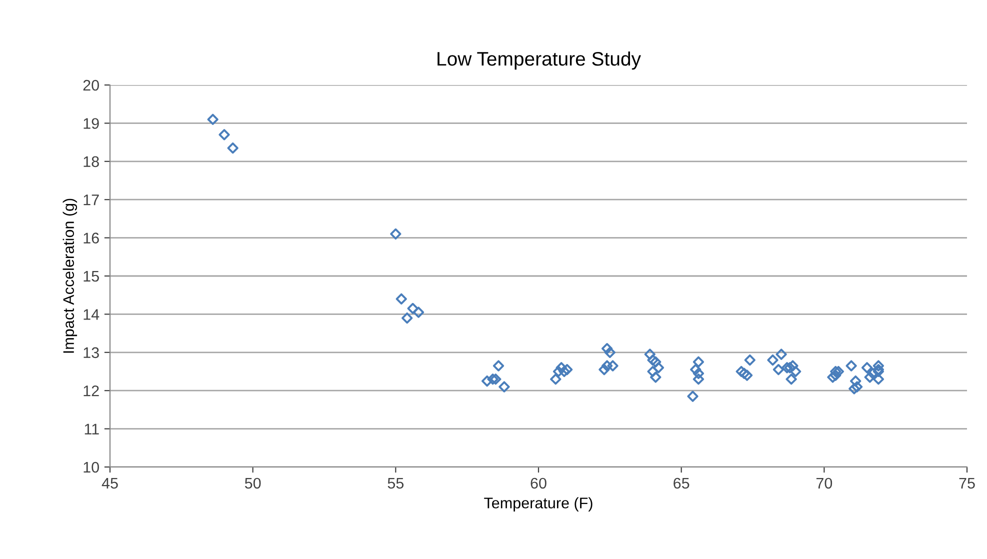  What do you see at coordinates (396, 483) in the screenshot?
I see `x-tick-label: 55` at bounding box center [396, 483].